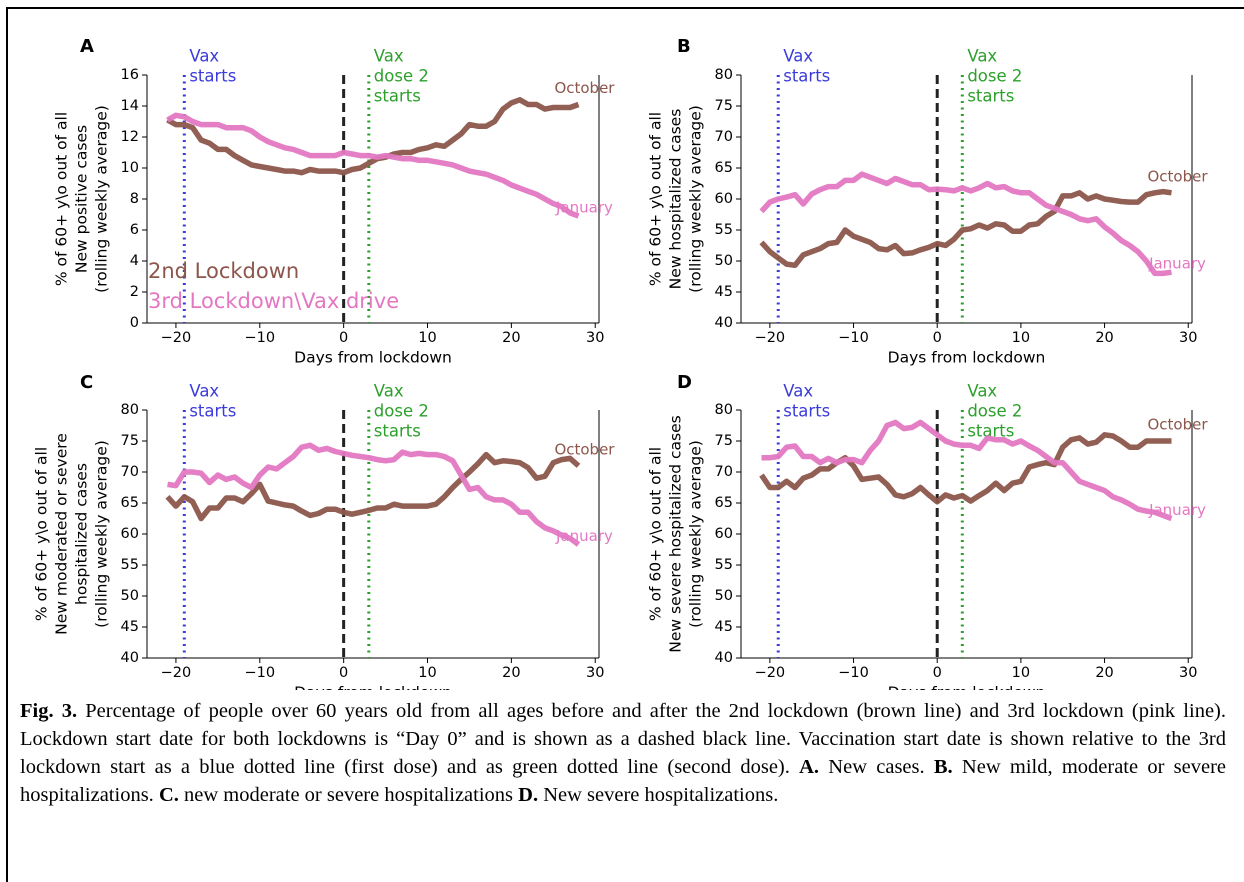 The image size is (1244, 882). Describe the element at coordinates (87, 46) in the screenshot. I see `panel-label: A` at that location.